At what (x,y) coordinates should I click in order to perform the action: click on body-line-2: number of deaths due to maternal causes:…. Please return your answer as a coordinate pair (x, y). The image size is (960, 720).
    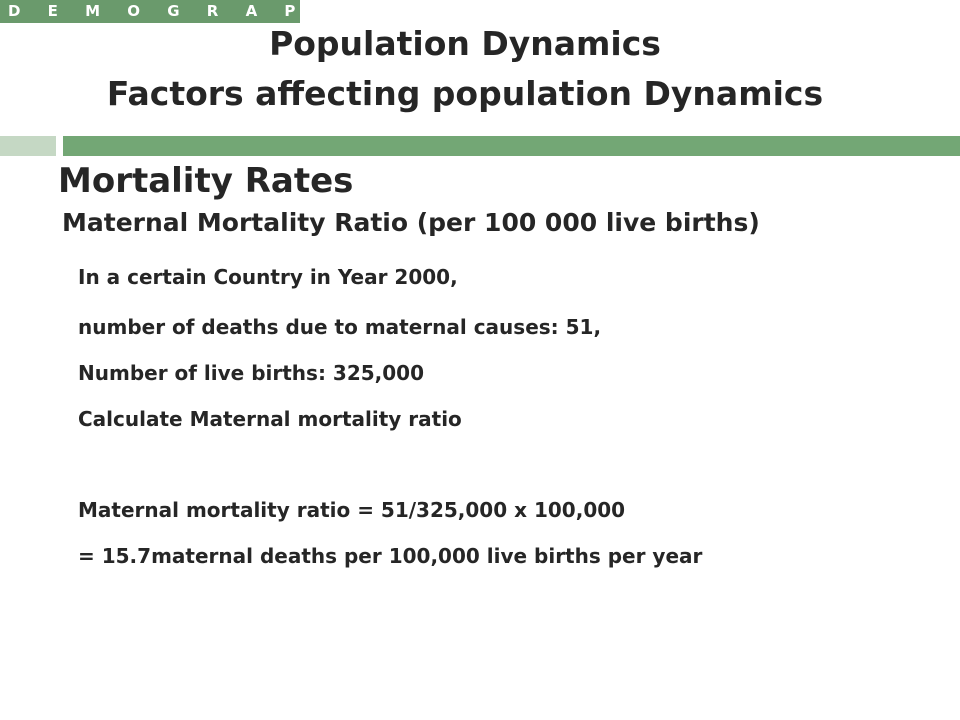
    Looking at the image, I should click on (340, 327).